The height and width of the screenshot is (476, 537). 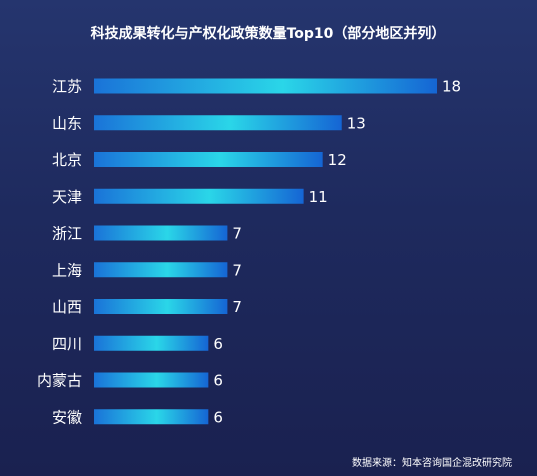 I want to click on category-label: 安徽, so click(x=67, y=417).